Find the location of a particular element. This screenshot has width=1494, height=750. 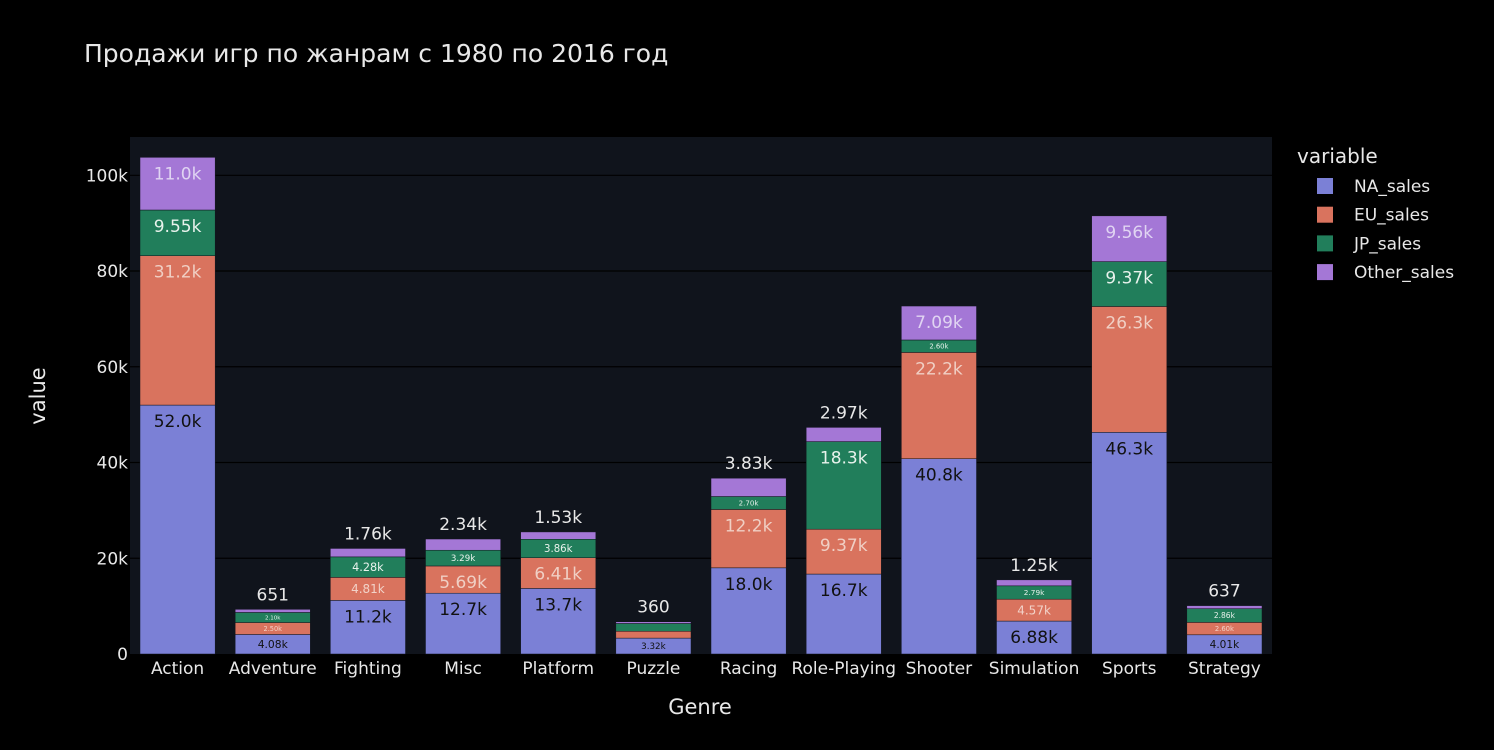

bar-eu-sales-role-playing is located at coordinates (843, 551).